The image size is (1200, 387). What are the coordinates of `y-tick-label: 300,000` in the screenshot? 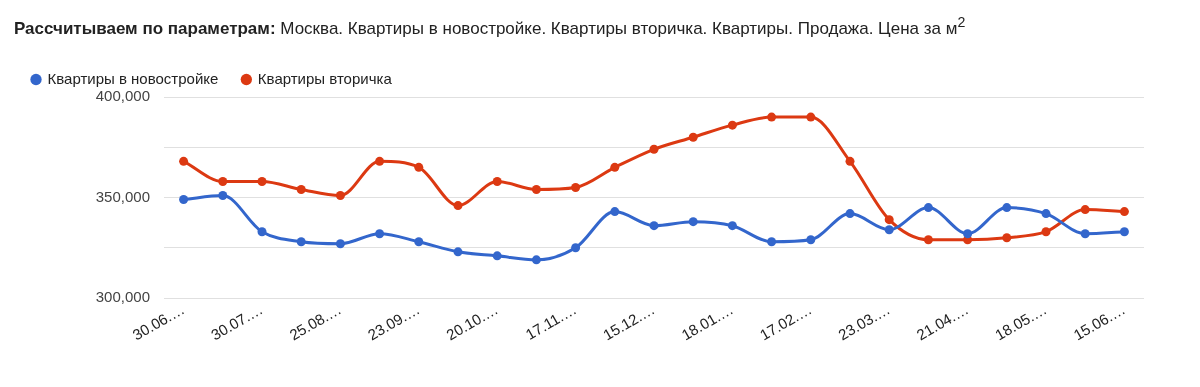 It's located at (122, 297).